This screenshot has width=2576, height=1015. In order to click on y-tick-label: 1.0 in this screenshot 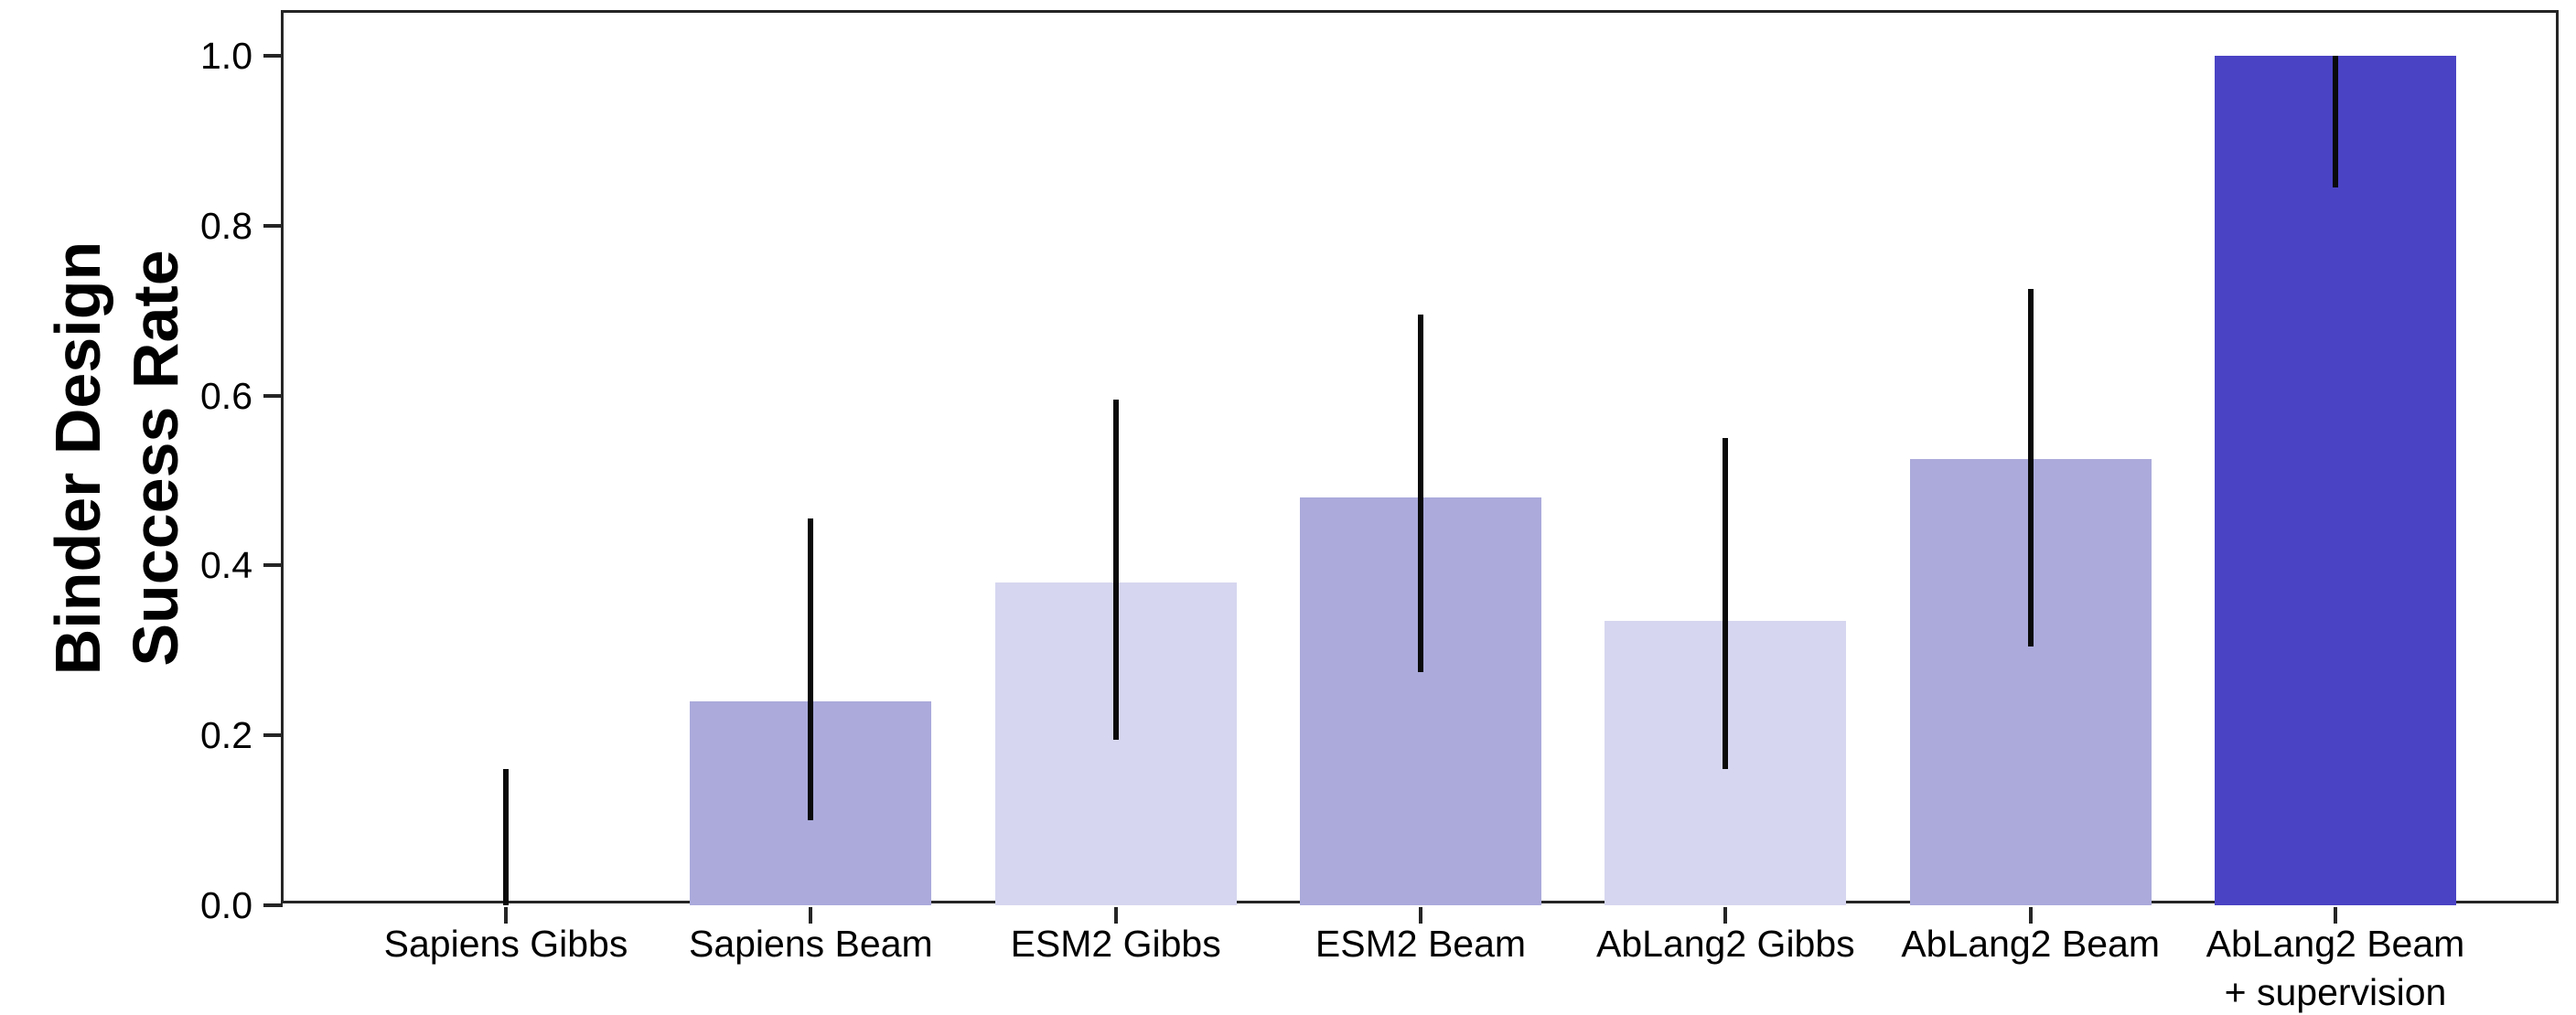, I will do `click(226, 56)`.